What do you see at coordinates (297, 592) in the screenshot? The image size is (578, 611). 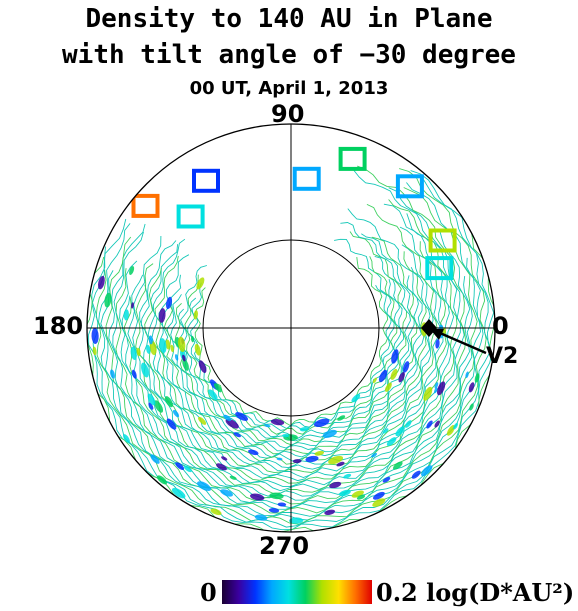 I see `colorbar` at bounding box center [297, 592].